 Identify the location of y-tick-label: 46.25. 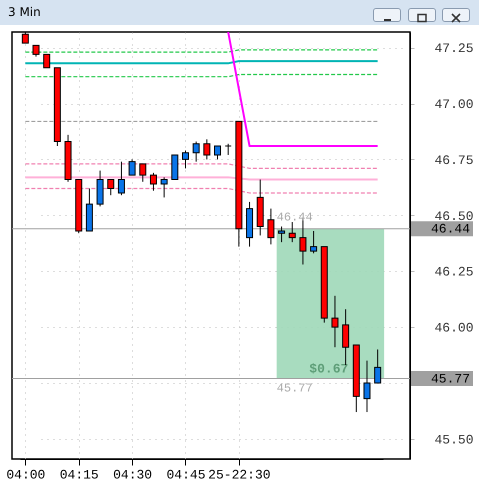
(454, 272).